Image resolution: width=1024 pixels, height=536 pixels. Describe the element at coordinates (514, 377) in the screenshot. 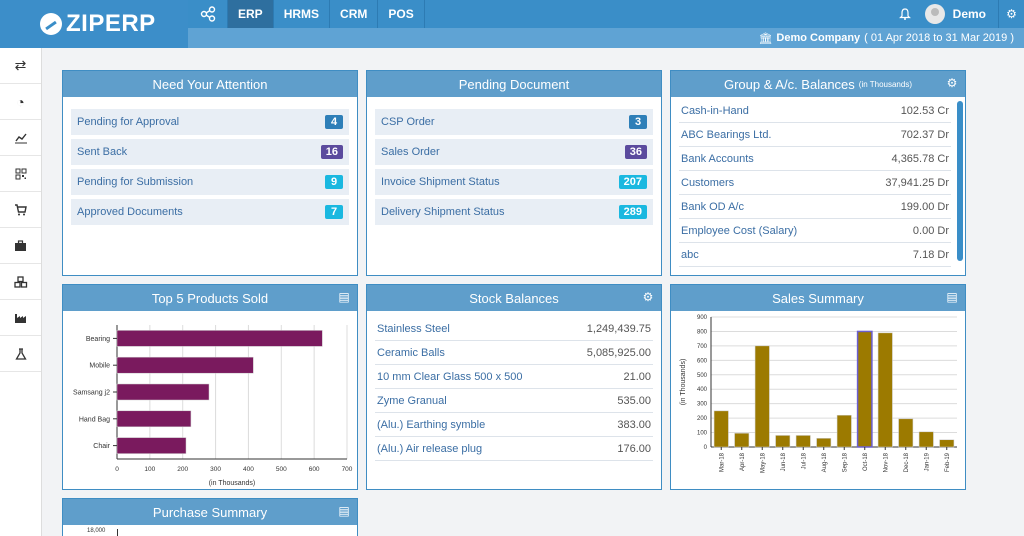

I see `list-item: 10 mm Clear Glass 500 x 500 21.00` at that location.